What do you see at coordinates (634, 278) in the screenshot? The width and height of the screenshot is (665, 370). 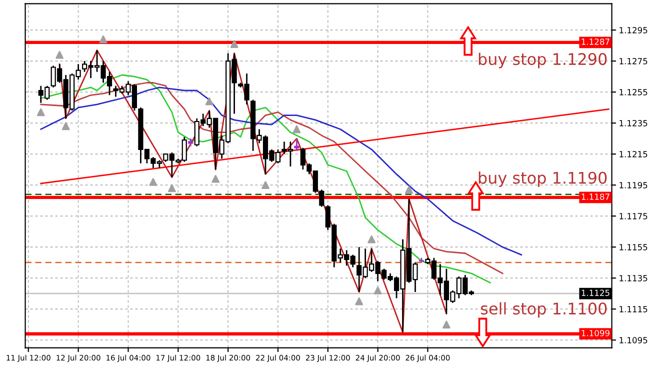 I see `y-tick-label: 1.1135` at bounding box center [634, 278].